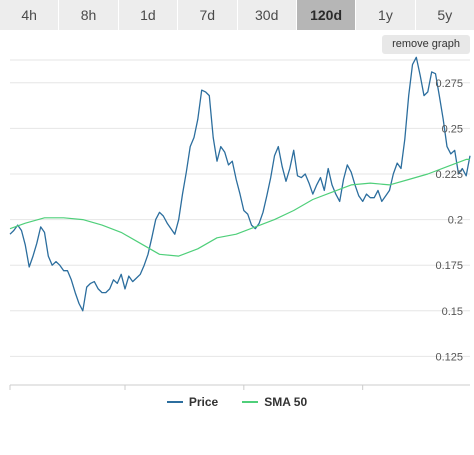 Image resolution: width=474 pixels, height=455 pixels. Describe the element at coordinates (267, 15) in the screenshot. I see `tab-30d: 30d` at that location.